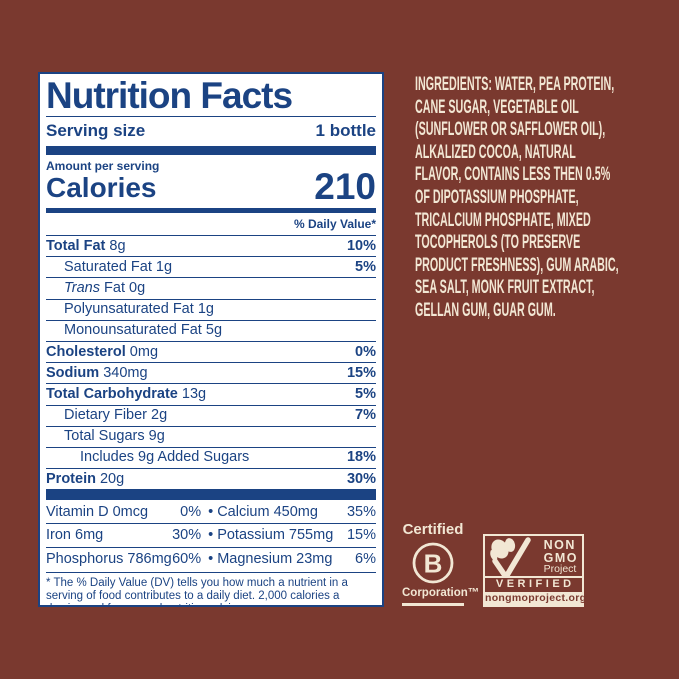 Image resolution: width=679 pixels, height=679 pixels. Describe the element at coordinates (96, 130) in the screenshot. I see `serving-size-label: Serving size` at that location.